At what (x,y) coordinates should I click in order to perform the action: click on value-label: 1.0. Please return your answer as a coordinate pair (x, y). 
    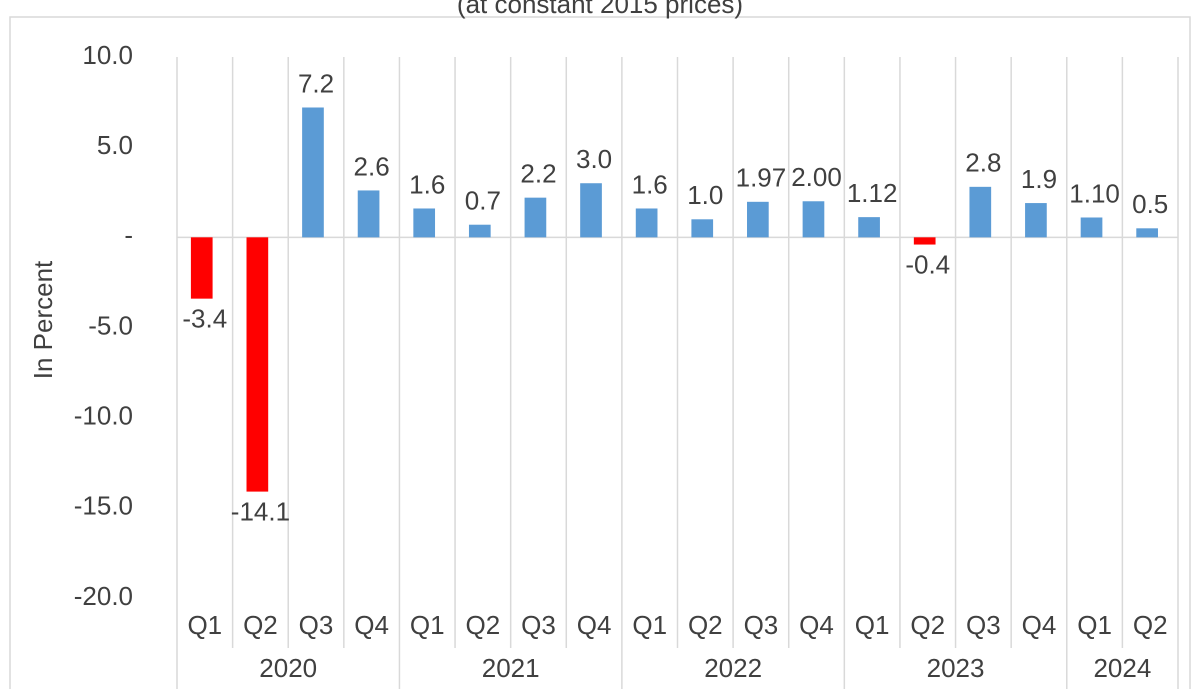
    Looking at the image, I should click on (705, 195).